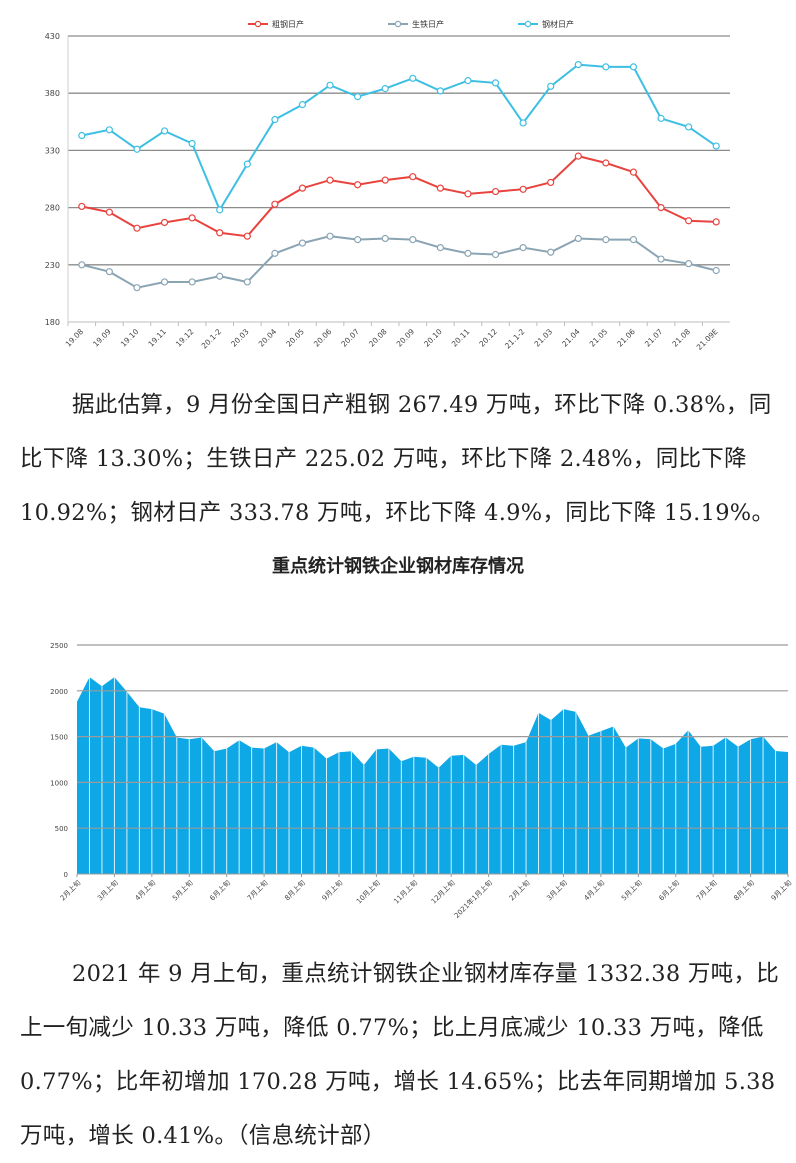  What do you see at coordinates (744, 890) in the screenshot?
I see `x-tick-label: 8月上旬` at bounding box center [744, 890].